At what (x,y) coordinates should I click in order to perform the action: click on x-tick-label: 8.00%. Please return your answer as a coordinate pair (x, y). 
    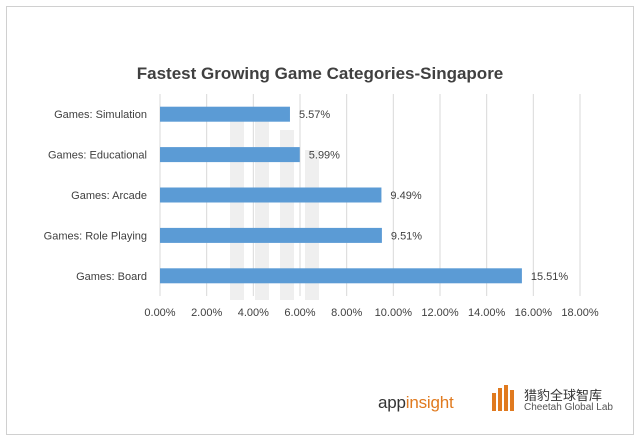
    Looking at the image, I should click on (346, 313).